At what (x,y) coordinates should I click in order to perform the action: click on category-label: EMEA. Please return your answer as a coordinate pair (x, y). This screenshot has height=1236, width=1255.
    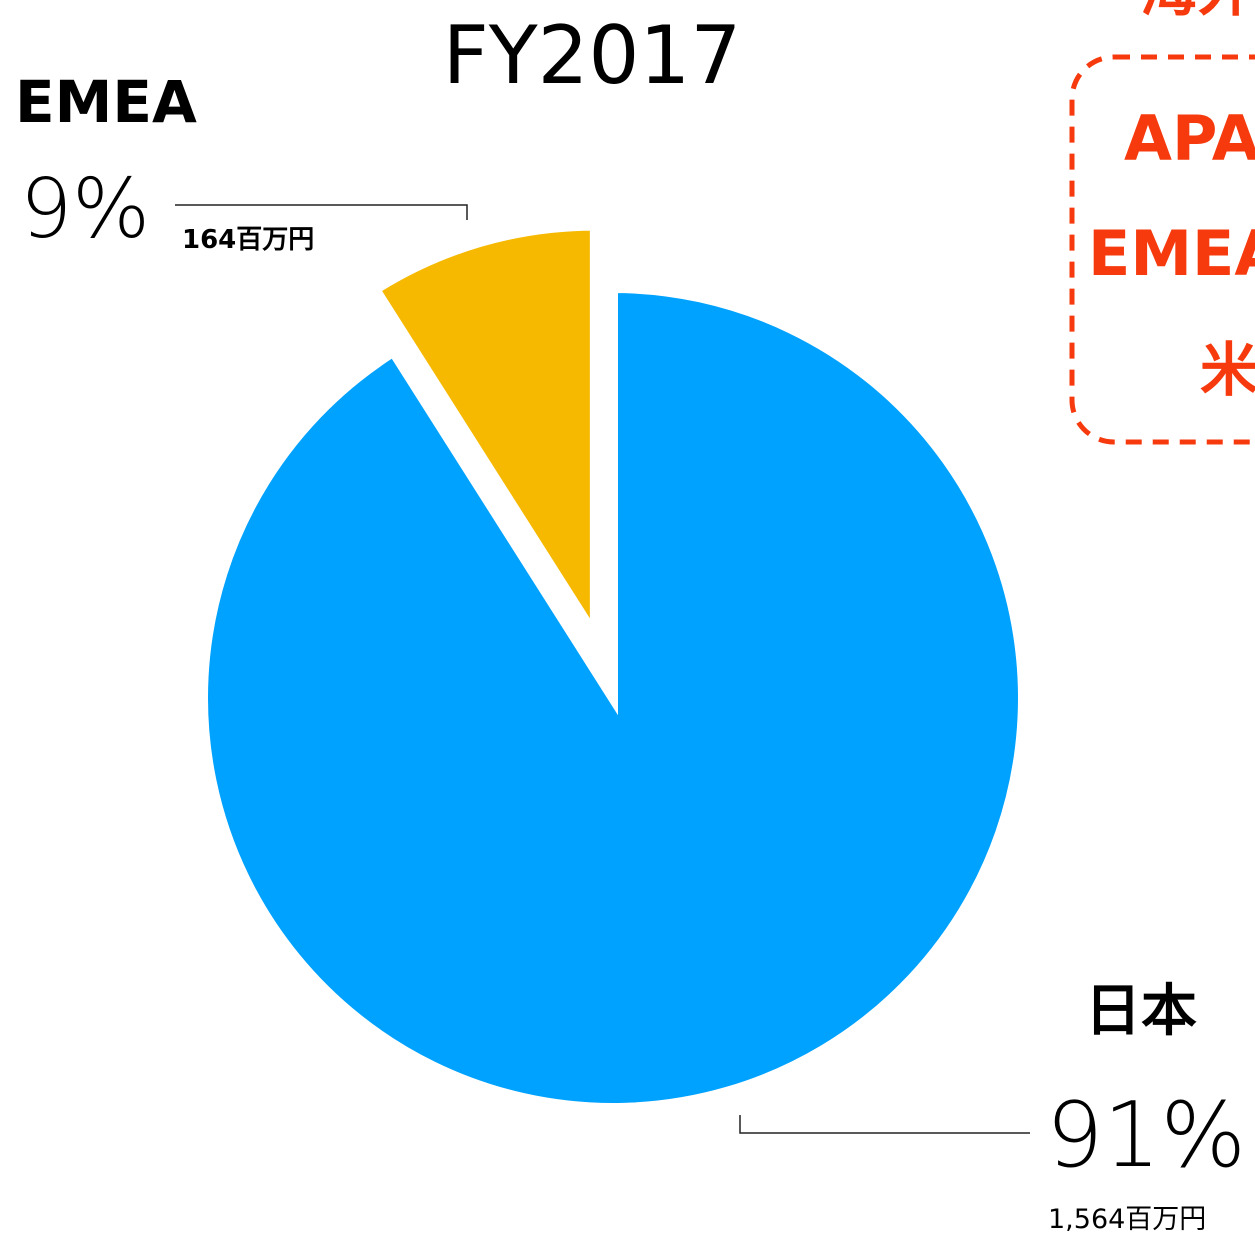
    Looking at the image, I should click on (106, 102).